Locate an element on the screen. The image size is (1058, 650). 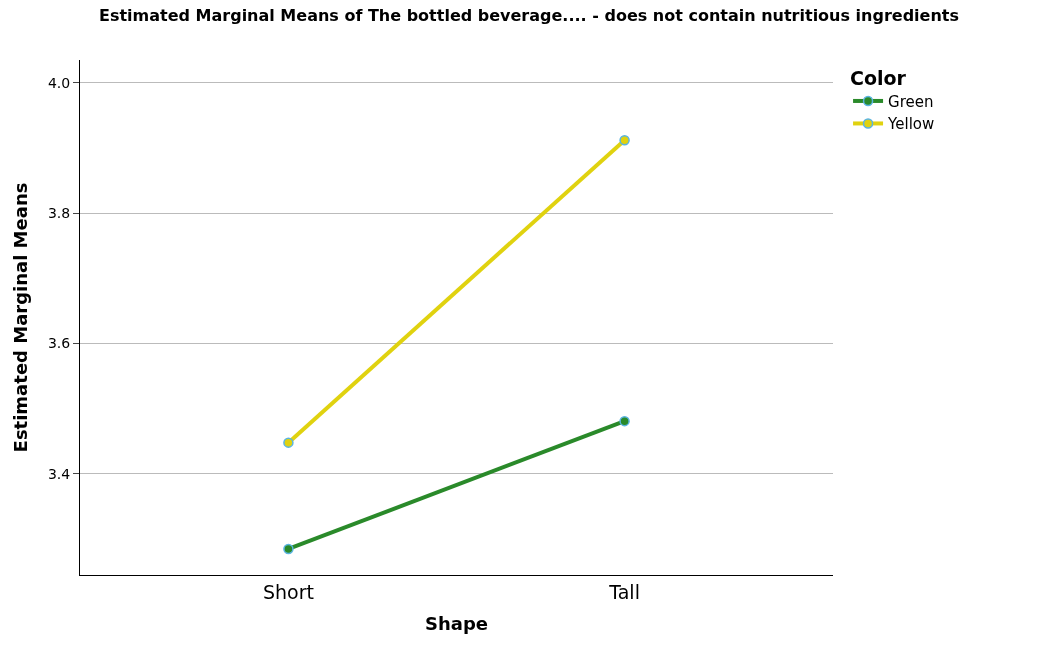
legend-label: Green is located at coordinates (911, 101).